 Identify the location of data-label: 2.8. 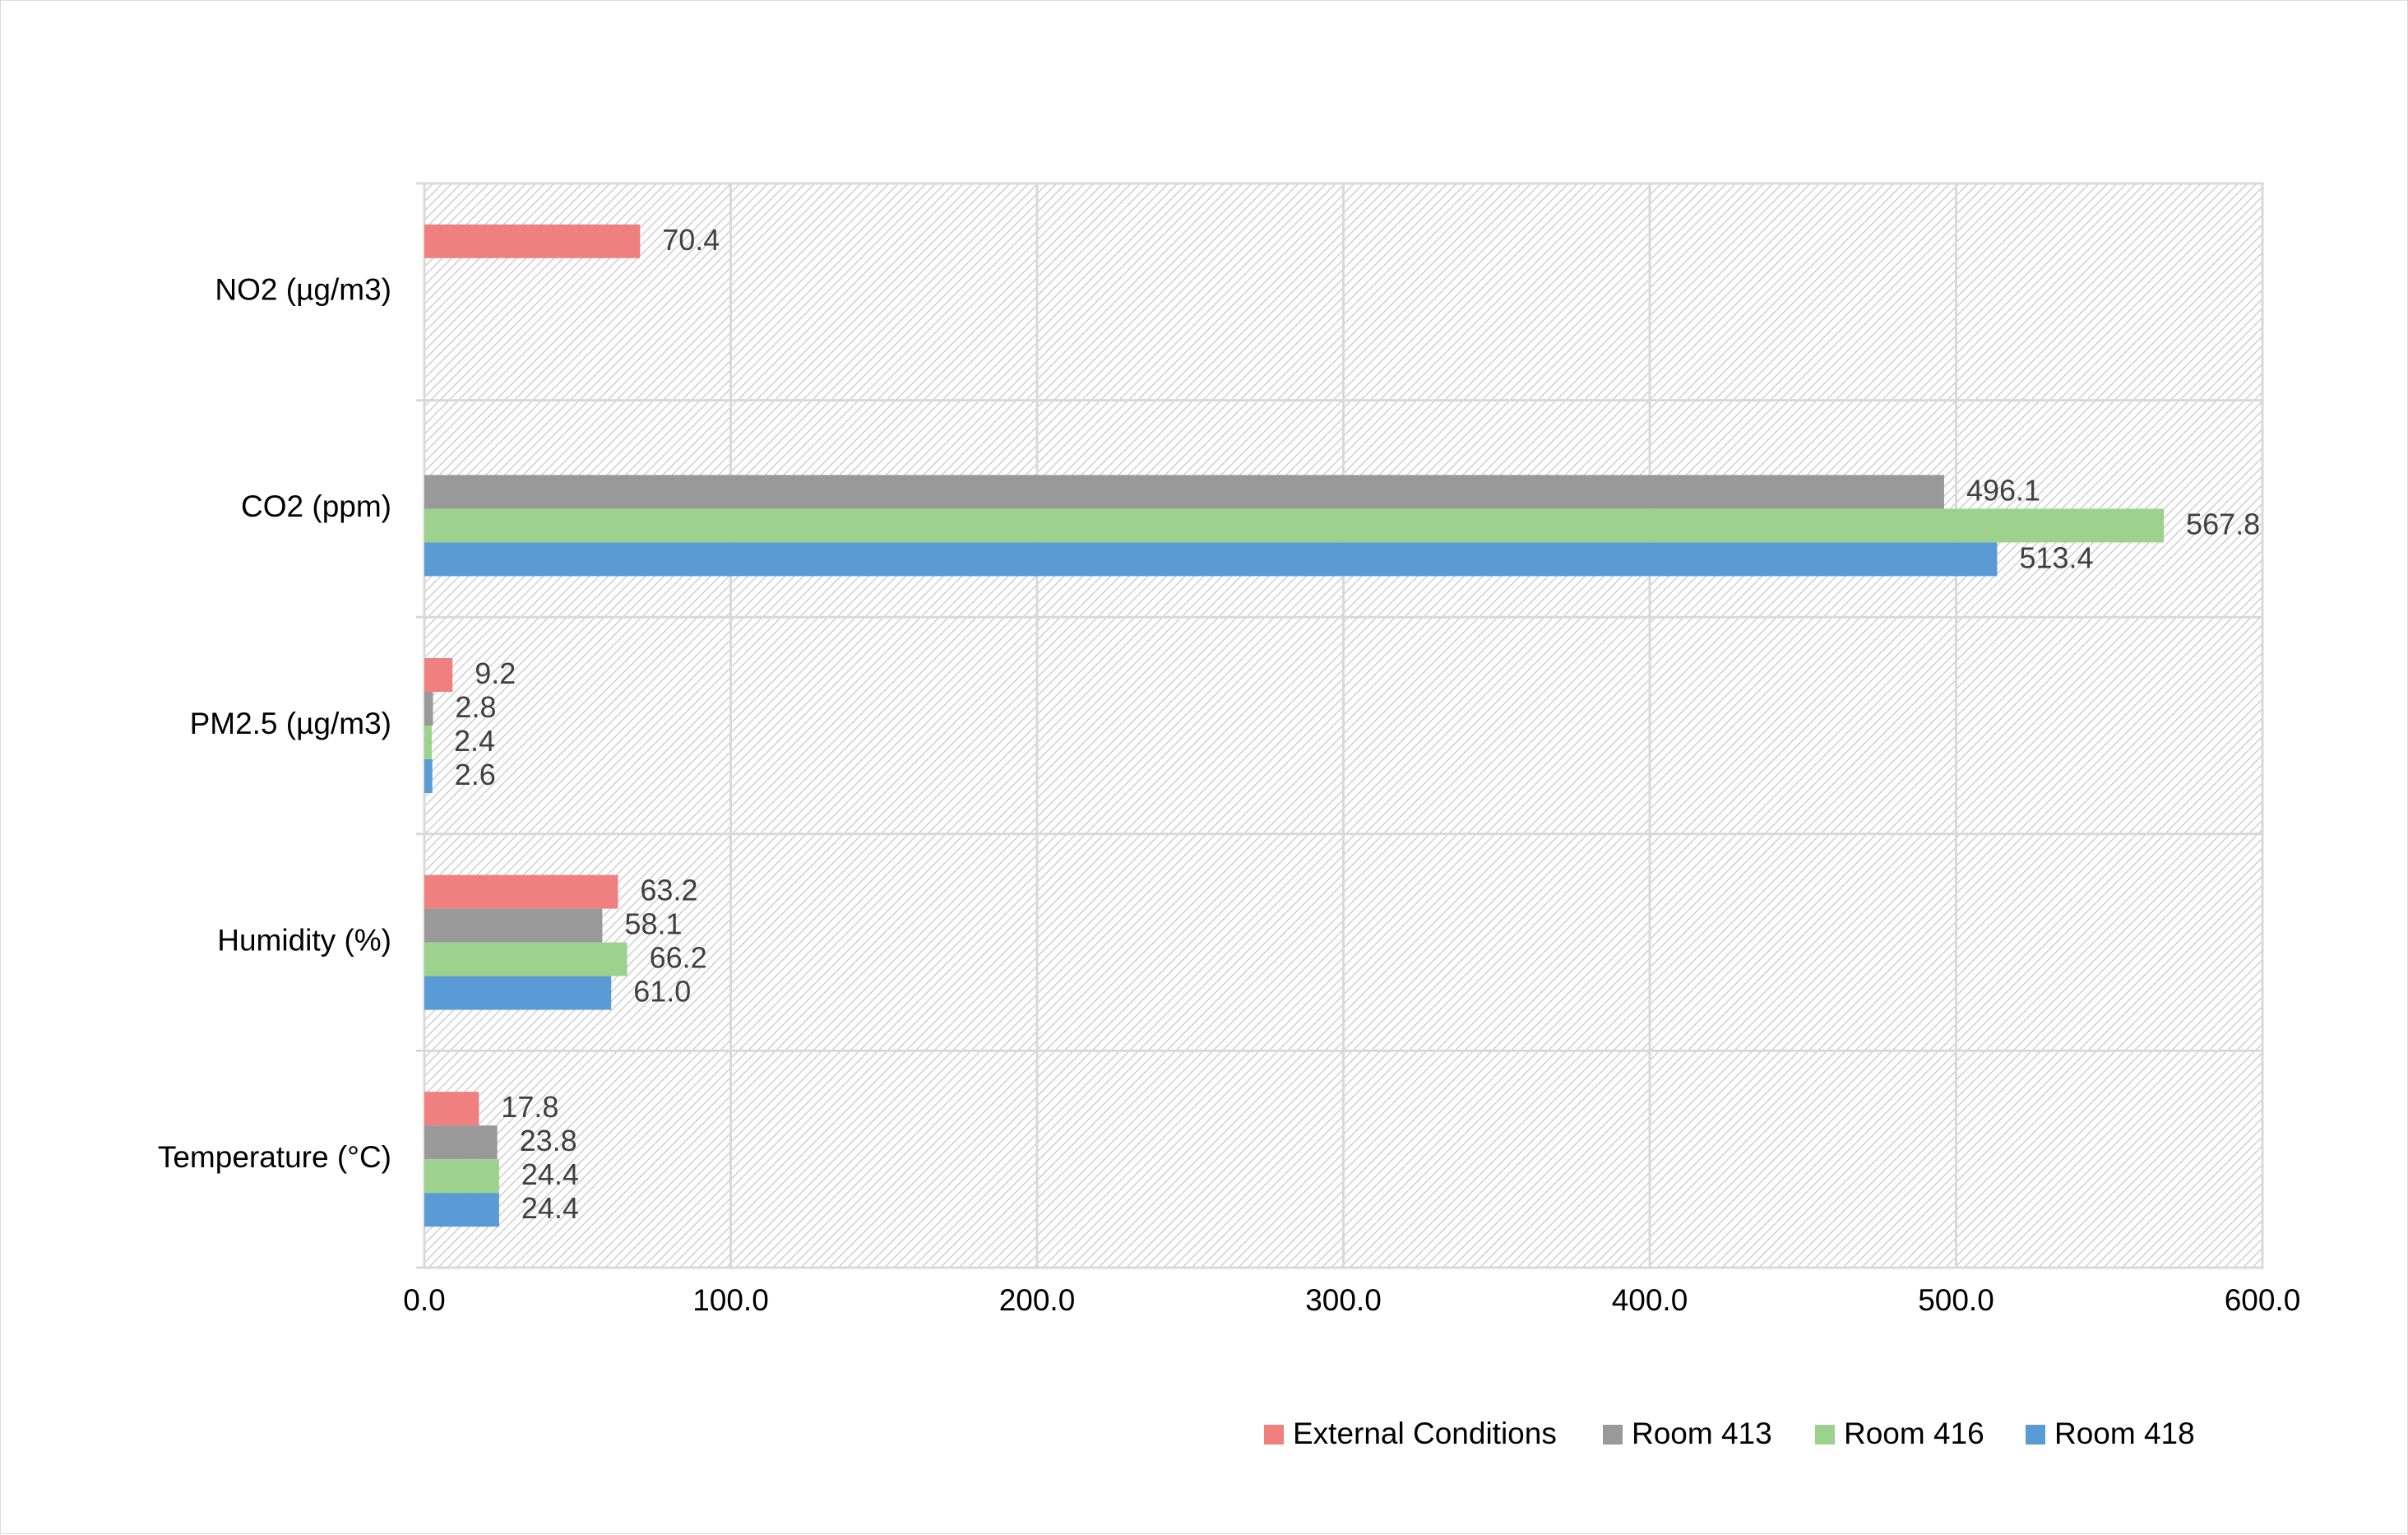
(475, 707).